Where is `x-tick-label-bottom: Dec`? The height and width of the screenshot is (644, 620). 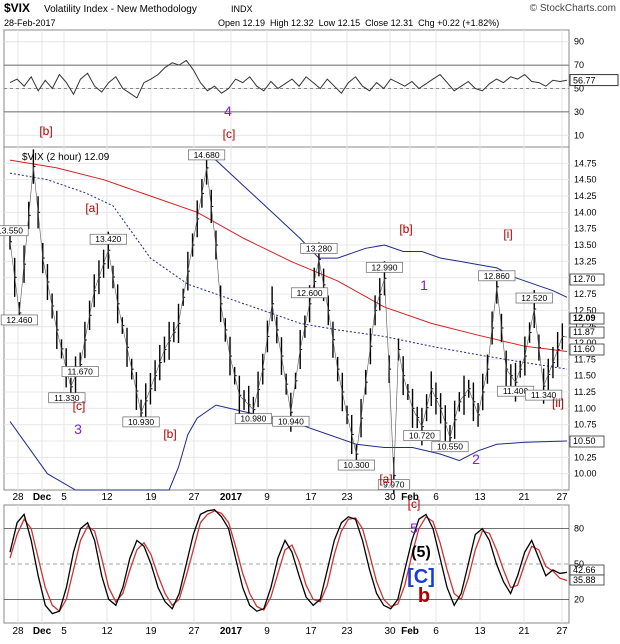
x-tick-label-bottom: Dec is located at coordinates (42, 631).